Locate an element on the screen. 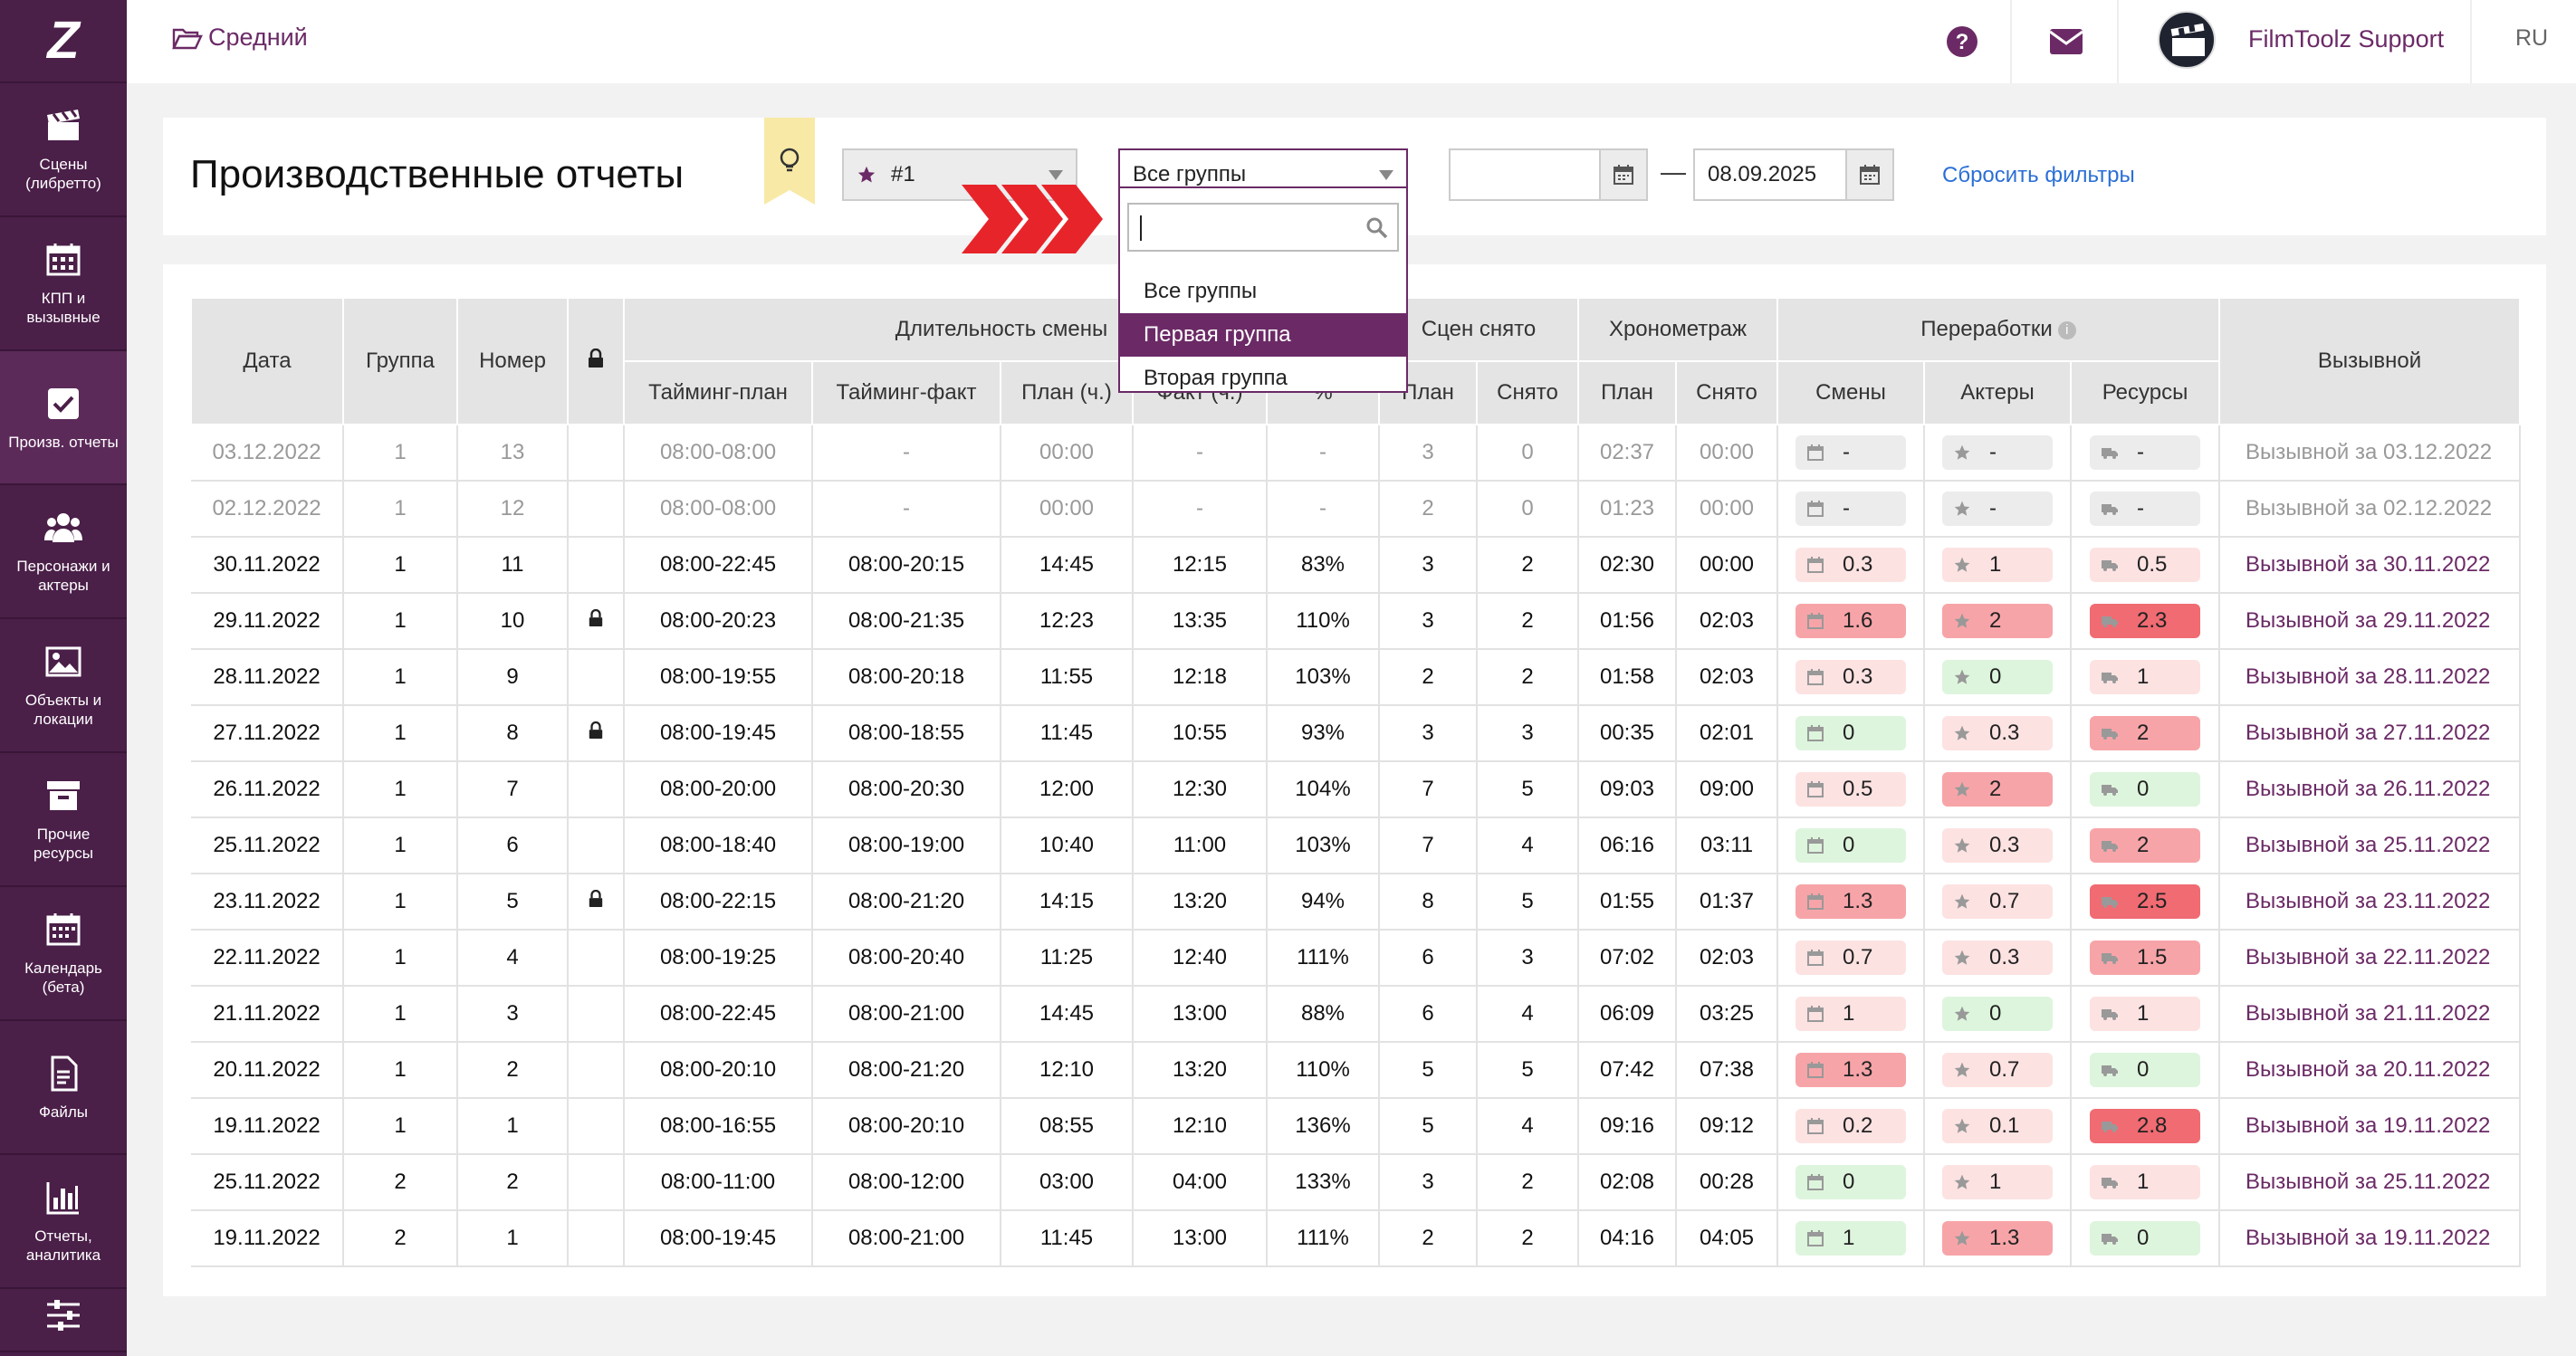  callsheet-link: Вызывной за 27.11.2022 is located at coordinates (2370, 733).